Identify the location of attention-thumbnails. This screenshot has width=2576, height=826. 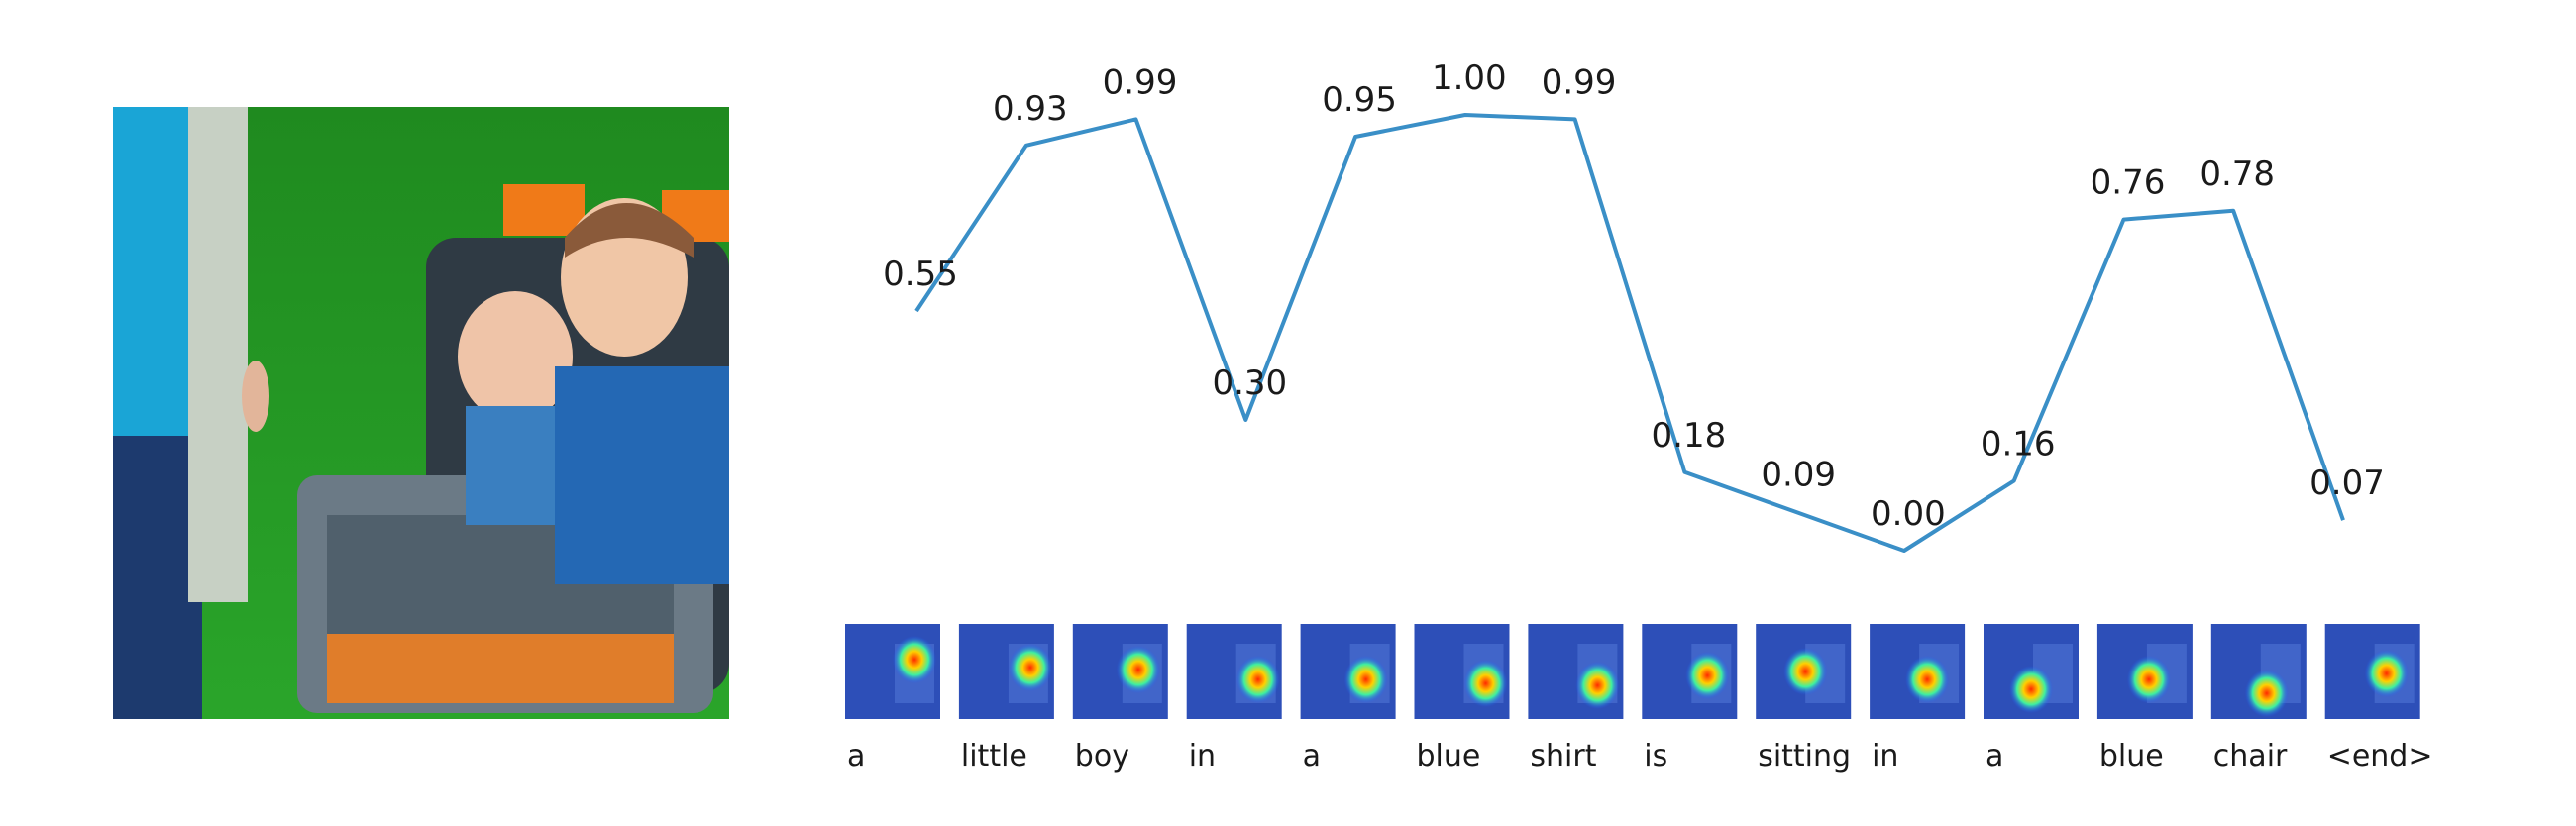
(1632, 672).